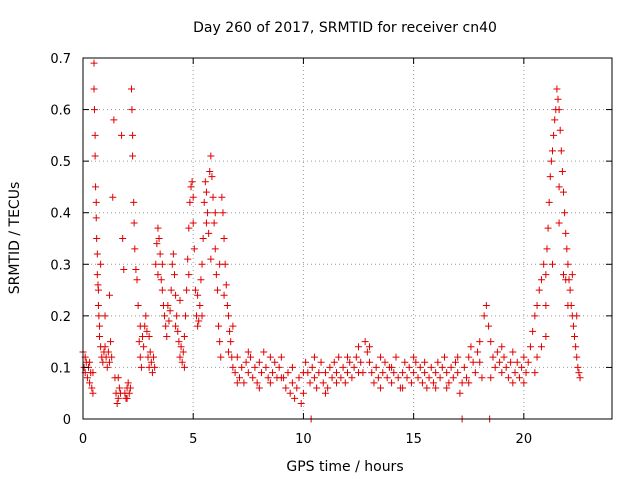  I want to click on y-tick-label: 0.1, so click(60, 368).